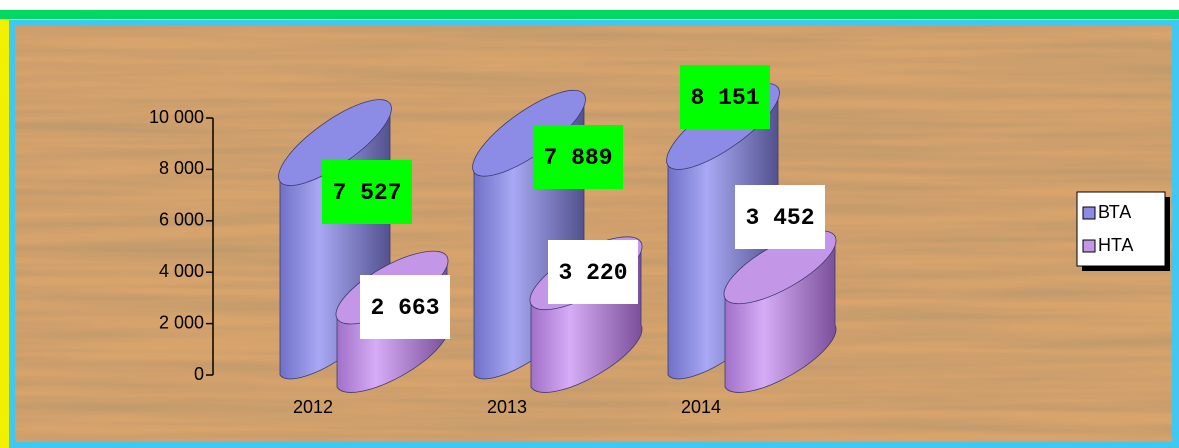  I want to click on value-label: 3 452, so click(779, 218).